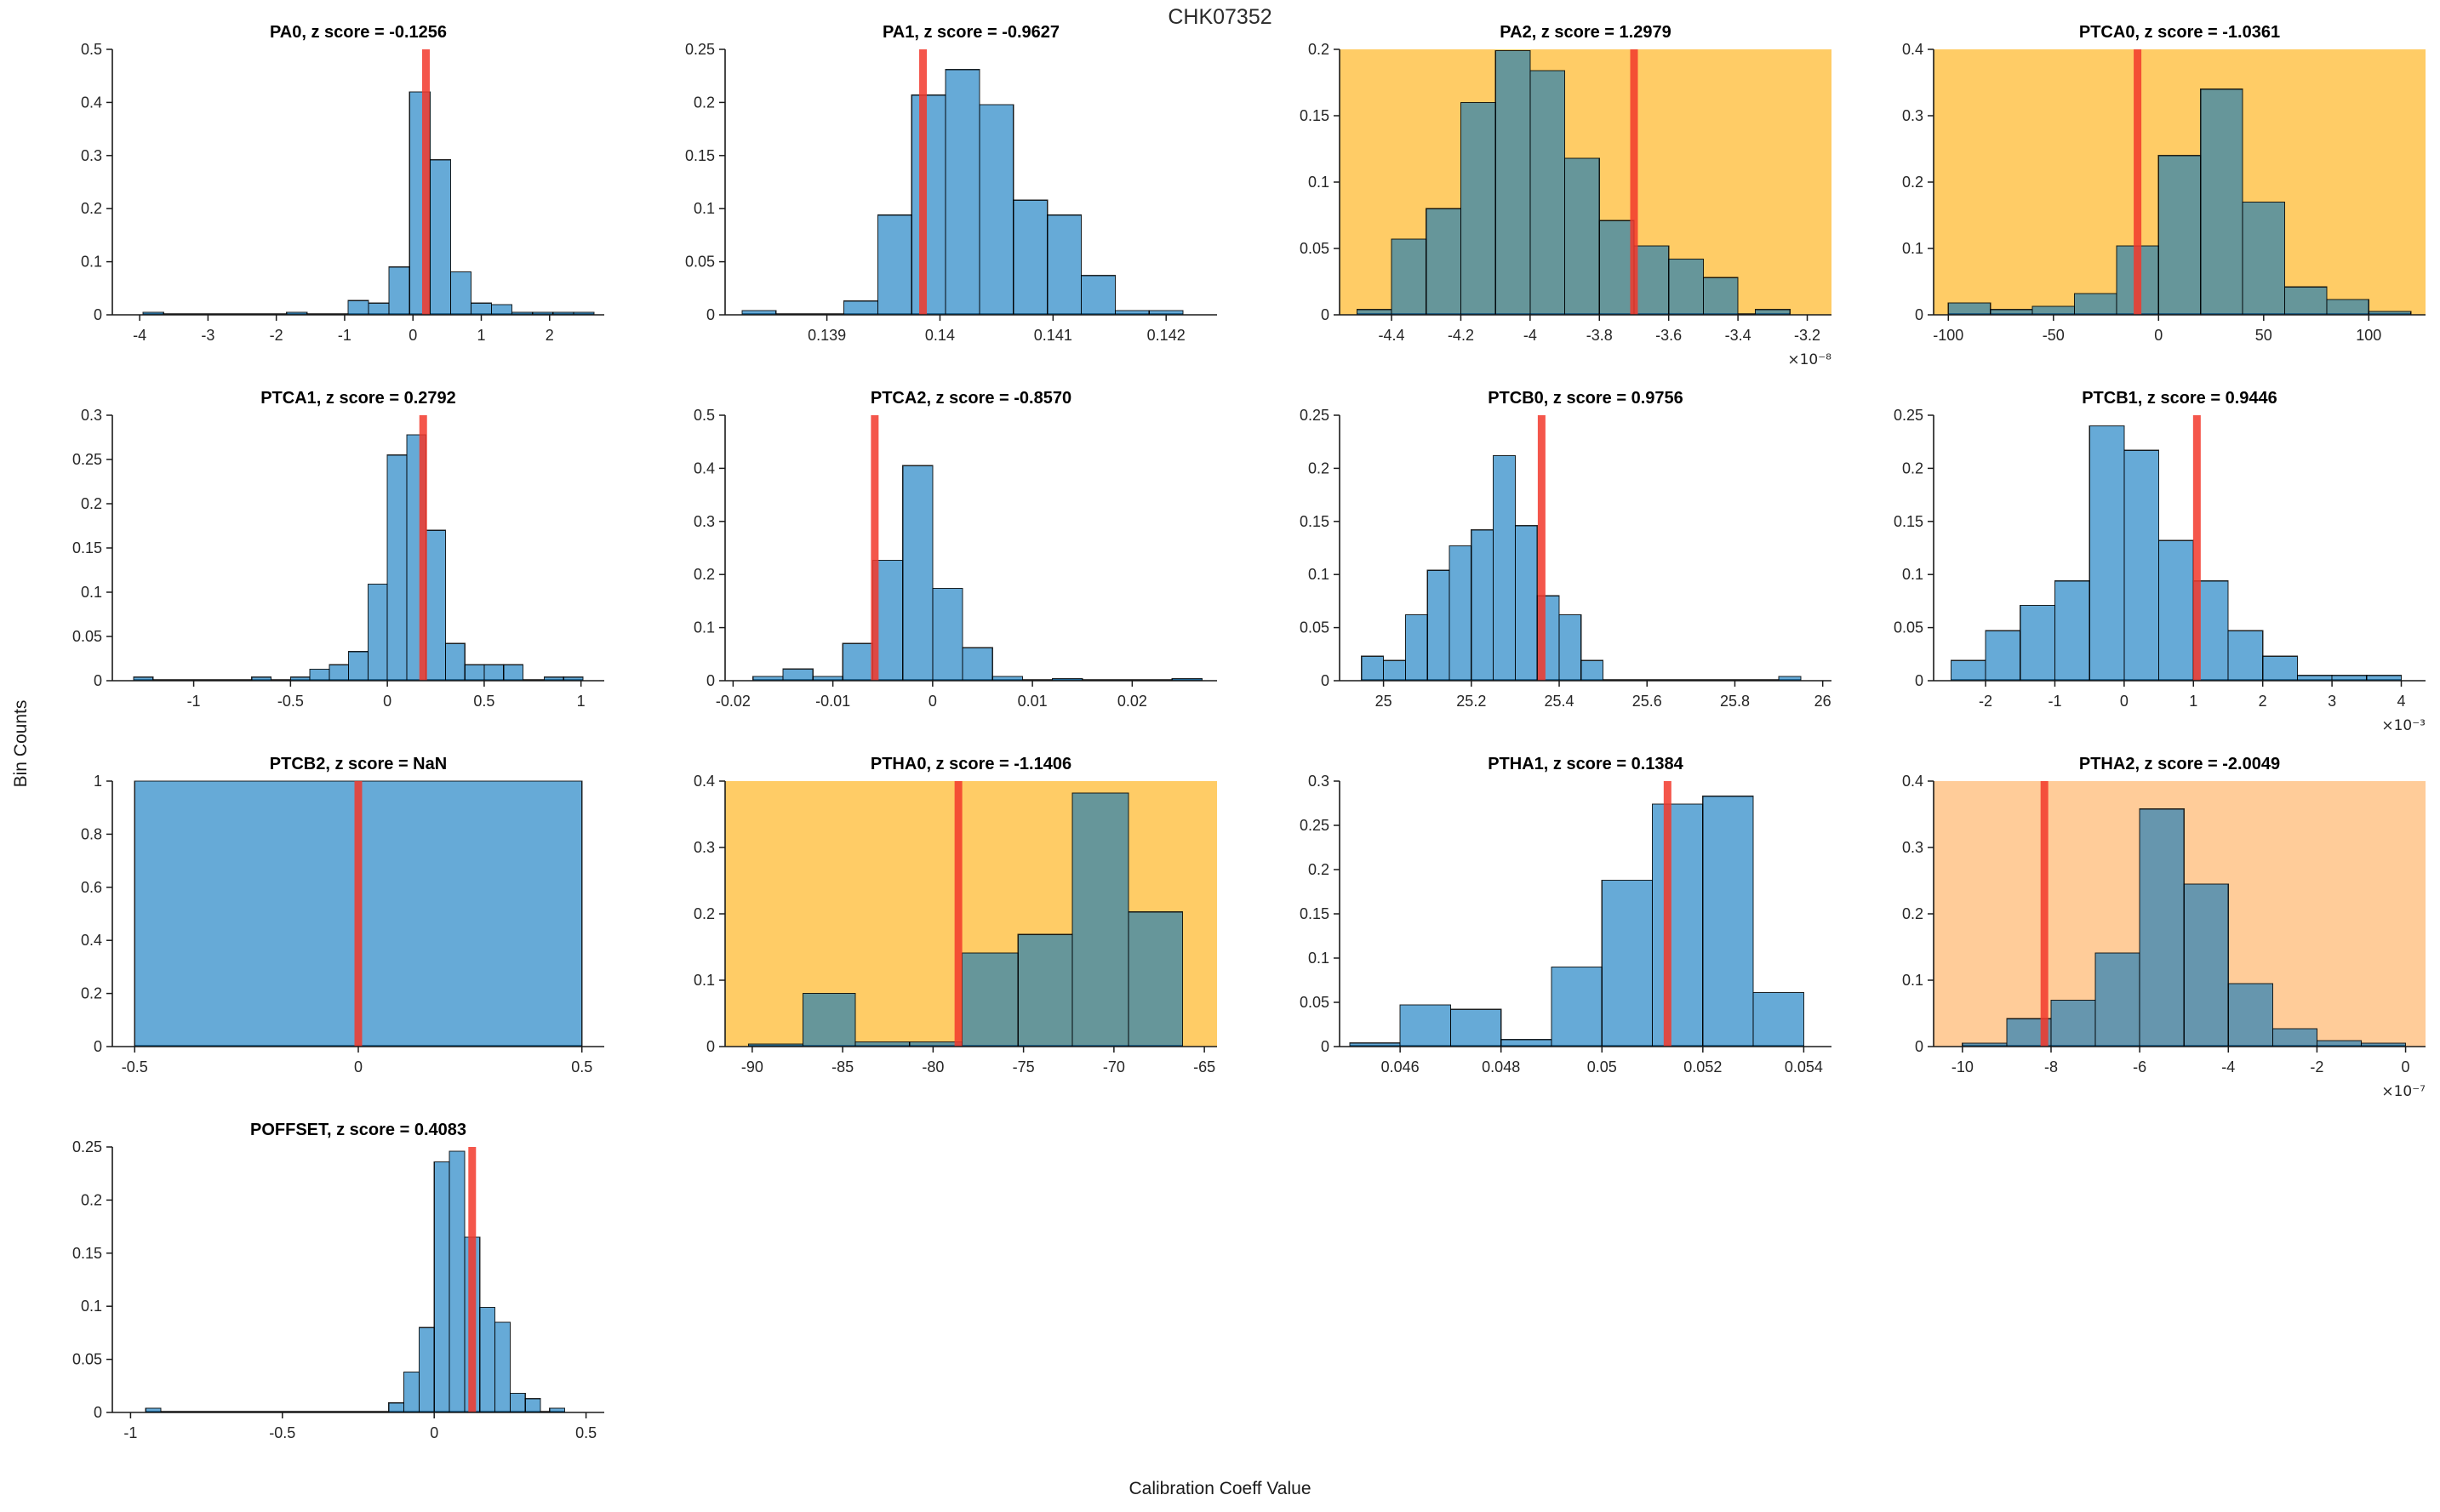  I want to click on x-tick-label: 0.05, so click(1602, 1067).